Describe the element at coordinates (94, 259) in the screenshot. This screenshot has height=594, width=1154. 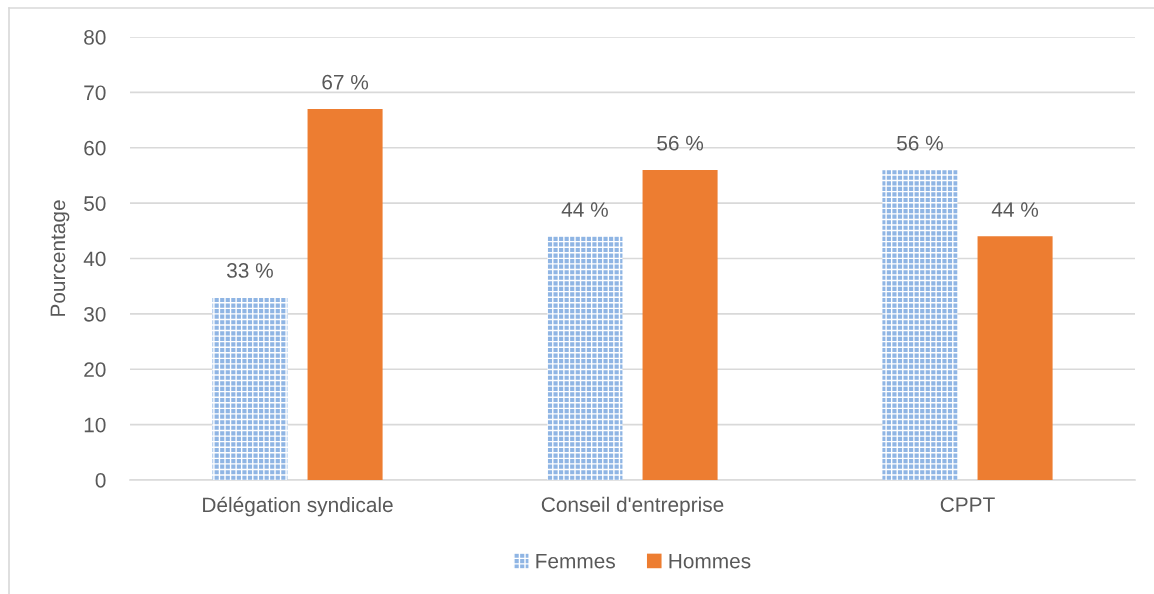
I see `y-tick-label: 40` at that location.